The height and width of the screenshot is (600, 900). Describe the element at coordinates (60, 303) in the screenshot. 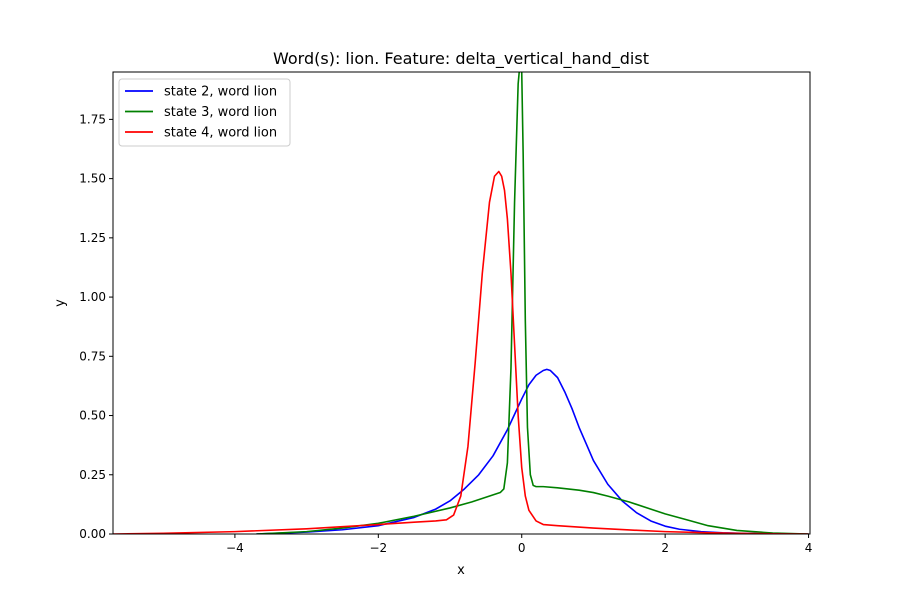

I see `y-axis-label: y` at that location.